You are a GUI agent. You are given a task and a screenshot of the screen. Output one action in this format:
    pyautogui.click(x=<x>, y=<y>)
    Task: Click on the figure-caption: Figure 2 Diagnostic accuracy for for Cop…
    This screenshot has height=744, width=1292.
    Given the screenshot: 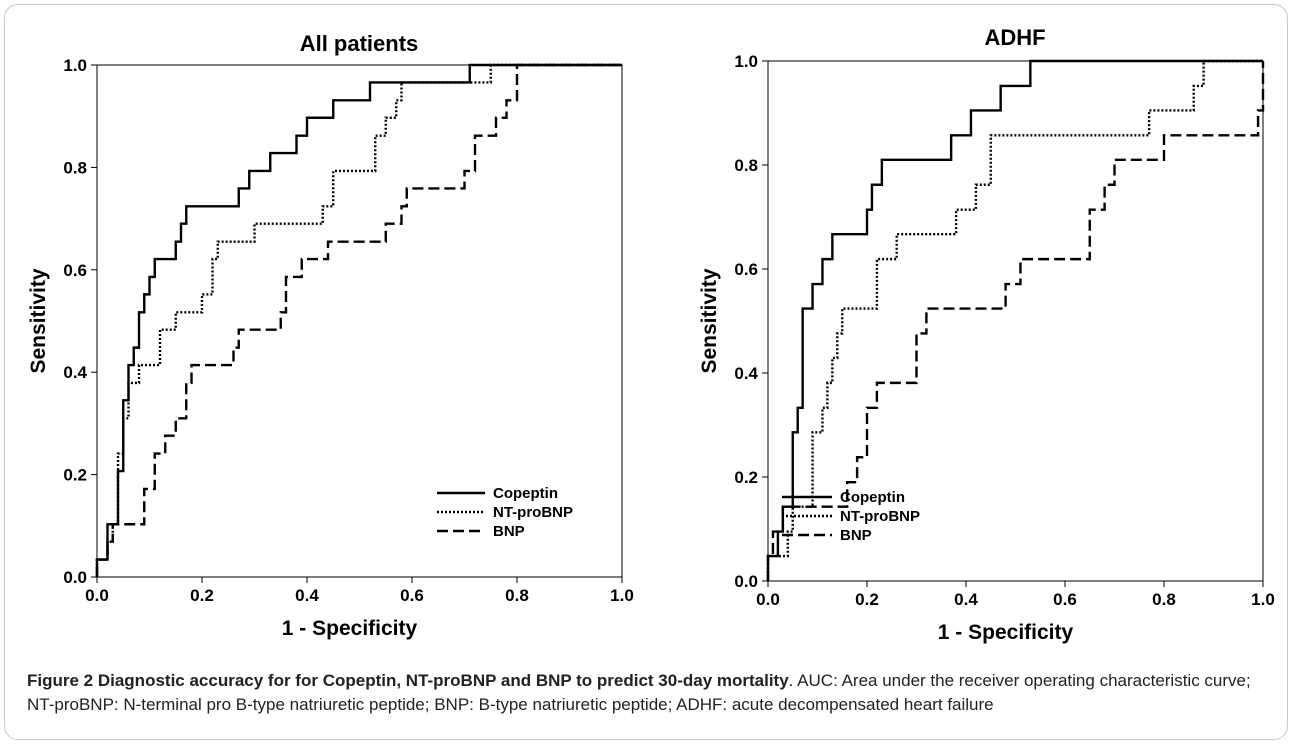 What is the action you would take?
    pyautogui.click(x=652, y=693)
    